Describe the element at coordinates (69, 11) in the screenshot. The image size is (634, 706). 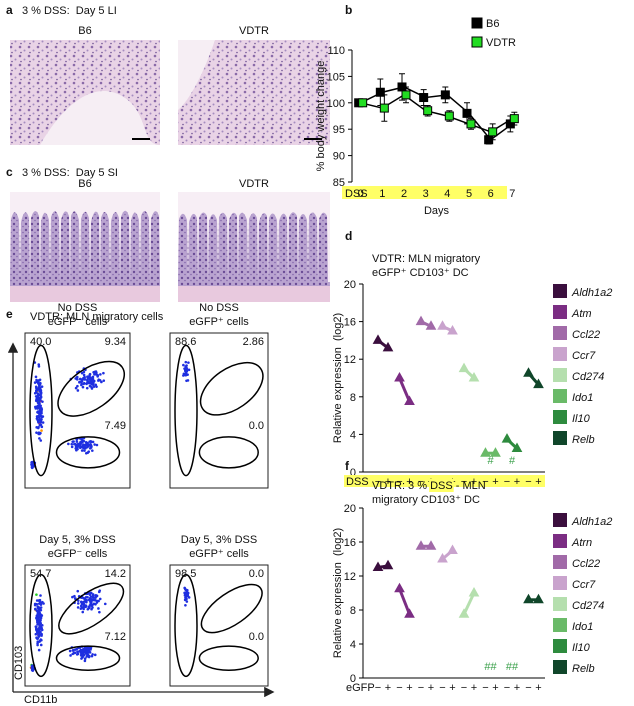
I see `panel-title: 3 % DSS: Day 5 LI` at that location.